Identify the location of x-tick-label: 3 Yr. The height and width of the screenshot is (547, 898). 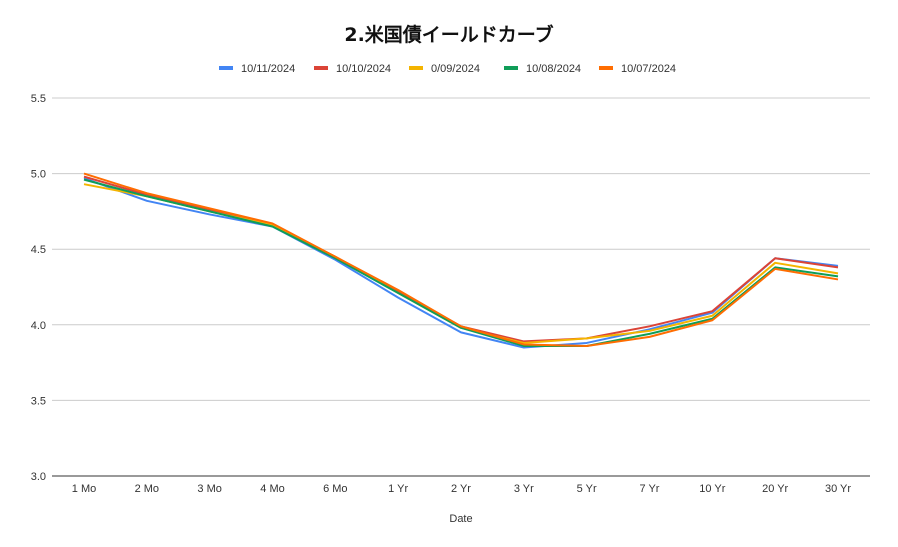
(524, 489).